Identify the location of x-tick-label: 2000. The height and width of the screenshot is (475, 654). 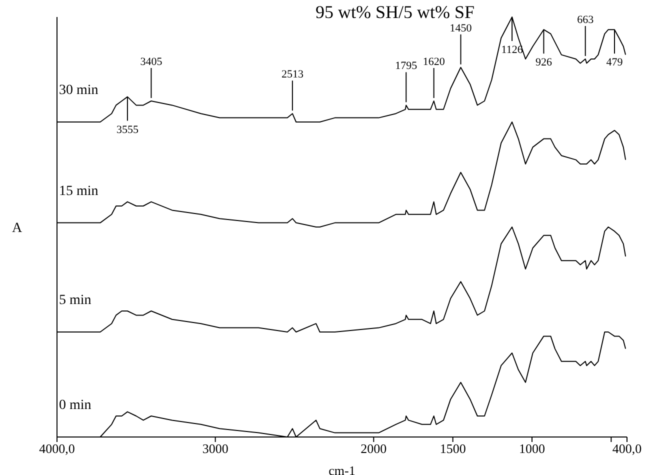
(373, 448).